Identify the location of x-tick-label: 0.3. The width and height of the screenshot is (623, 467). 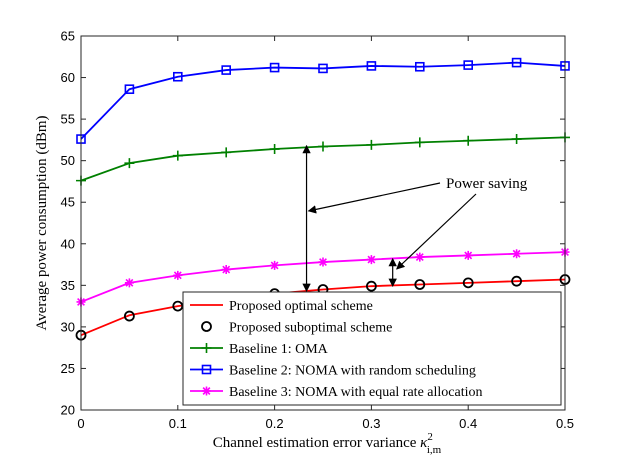
(371, 423).